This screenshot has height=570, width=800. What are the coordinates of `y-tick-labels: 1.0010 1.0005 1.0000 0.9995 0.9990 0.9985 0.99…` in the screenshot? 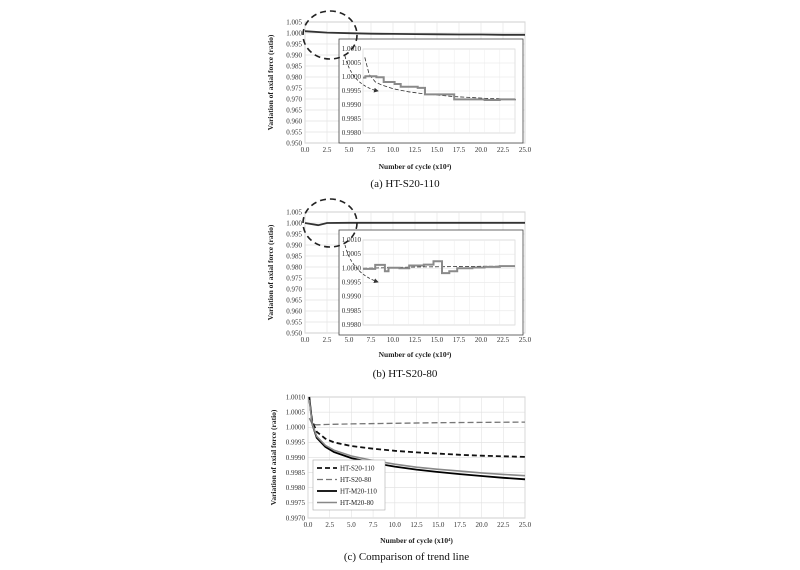 It's located at (296, 457).